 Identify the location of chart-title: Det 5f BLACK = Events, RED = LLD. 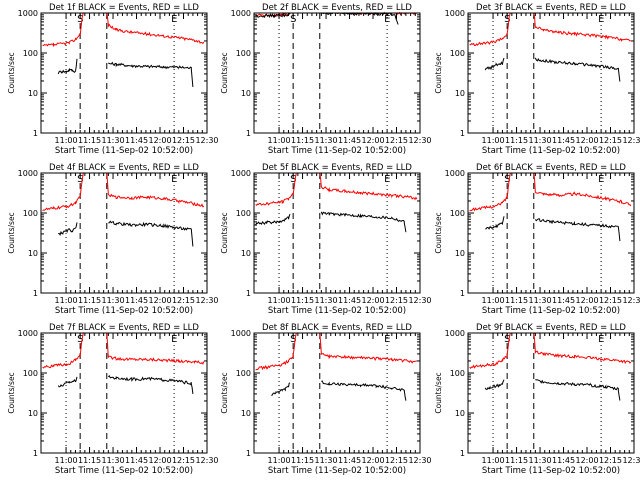
(337, 168).